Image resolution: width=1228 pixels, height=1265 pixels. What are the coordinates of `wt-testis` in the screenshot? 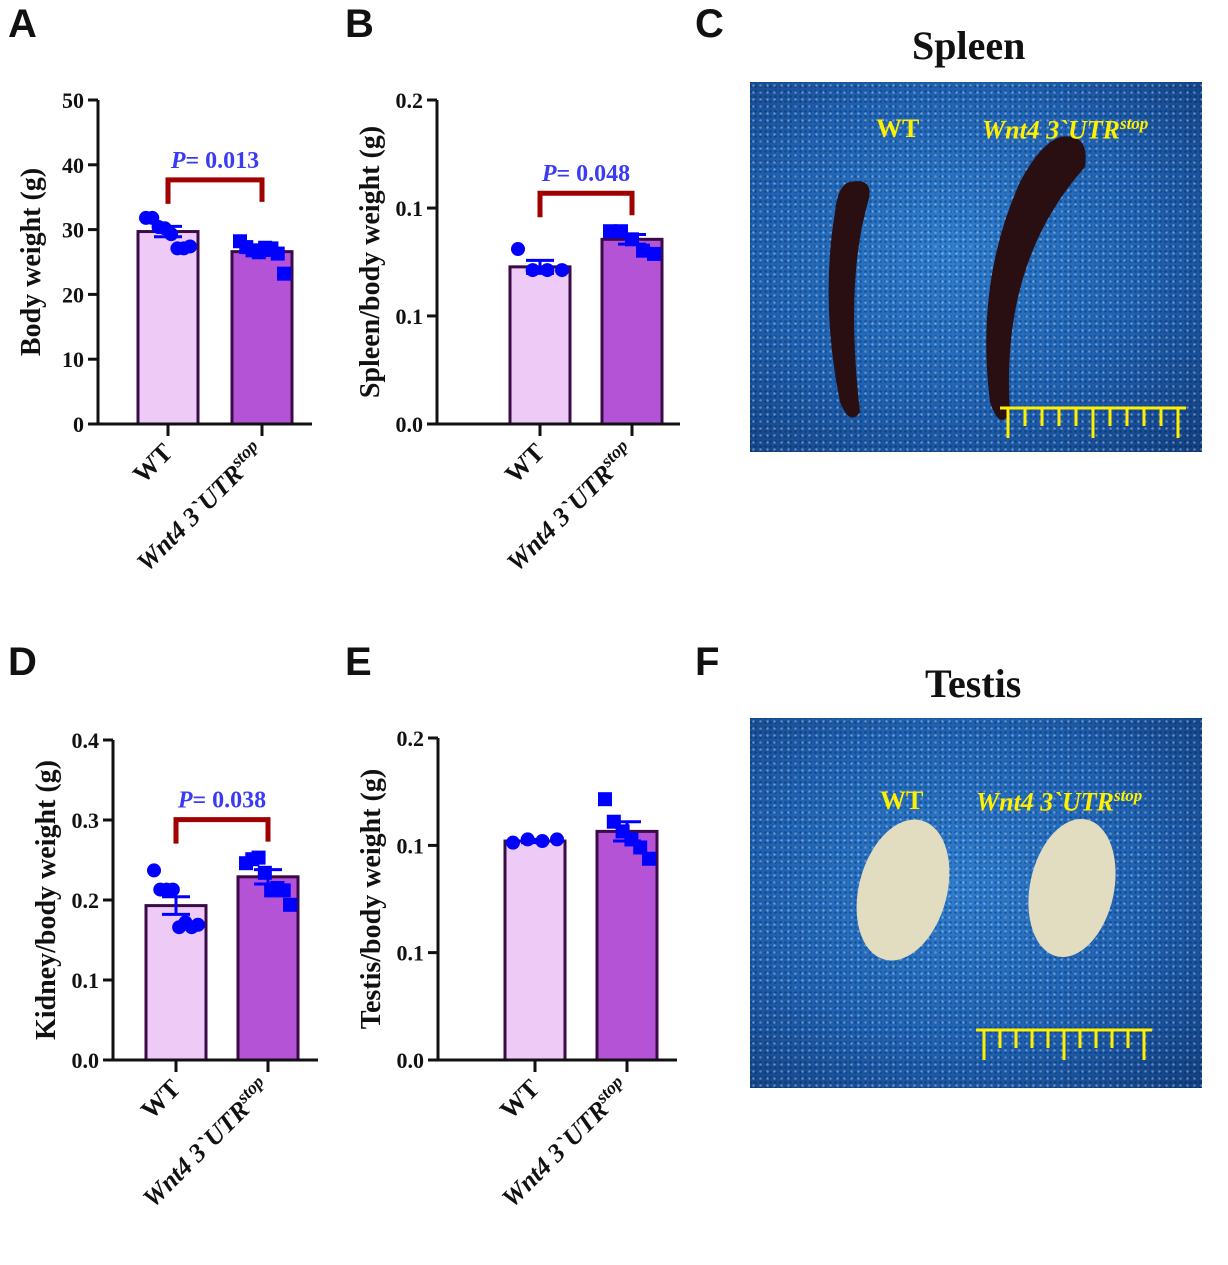 It's located at (903, 890).